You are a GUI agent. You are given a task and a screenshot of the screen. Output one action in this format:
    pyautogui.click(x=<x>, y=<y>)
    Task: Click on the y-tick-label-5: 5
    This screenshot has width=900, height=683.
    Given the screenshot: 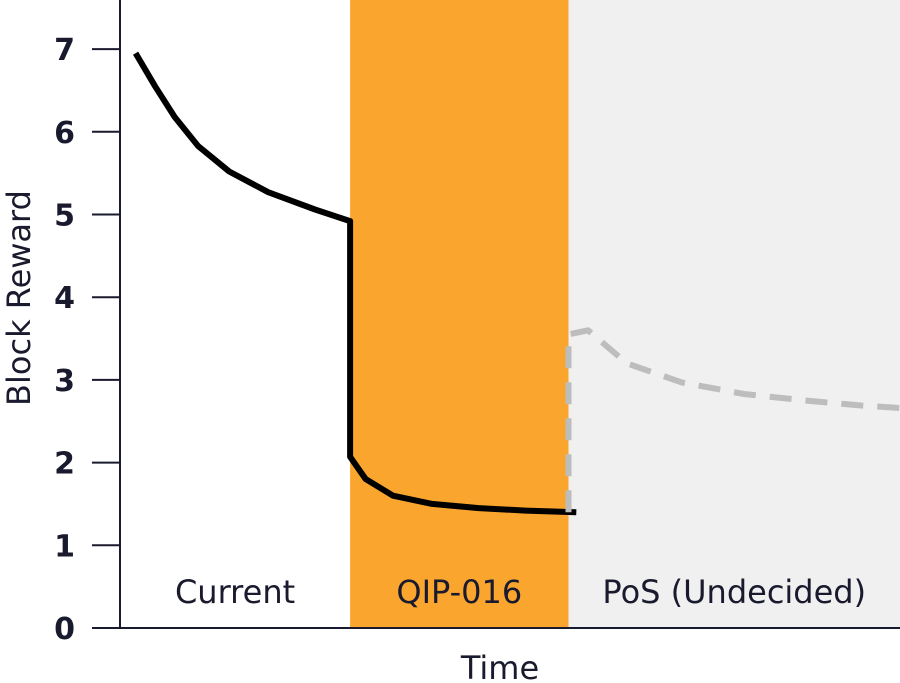 What is the action you would take?
    pyautogui.click(x=64, y=216)
    